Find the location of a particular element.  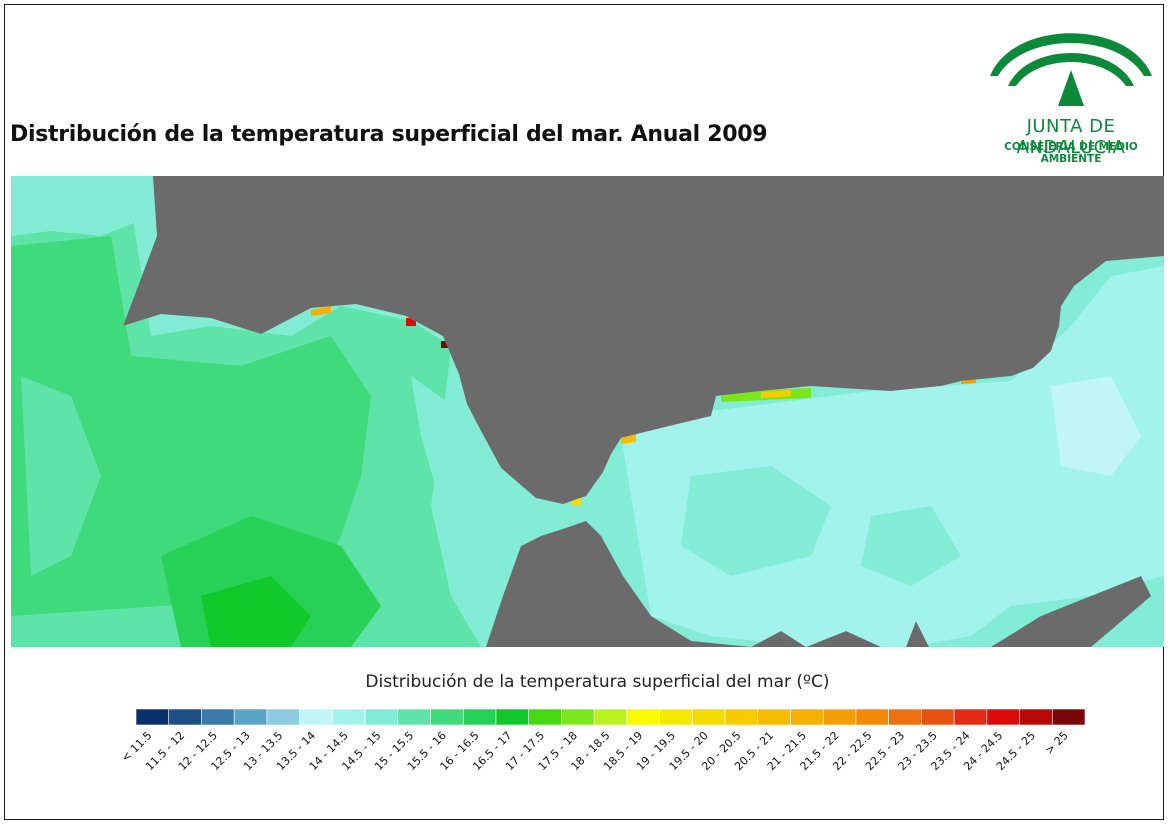

legend-color-bar is located at coordinates (610, 717).